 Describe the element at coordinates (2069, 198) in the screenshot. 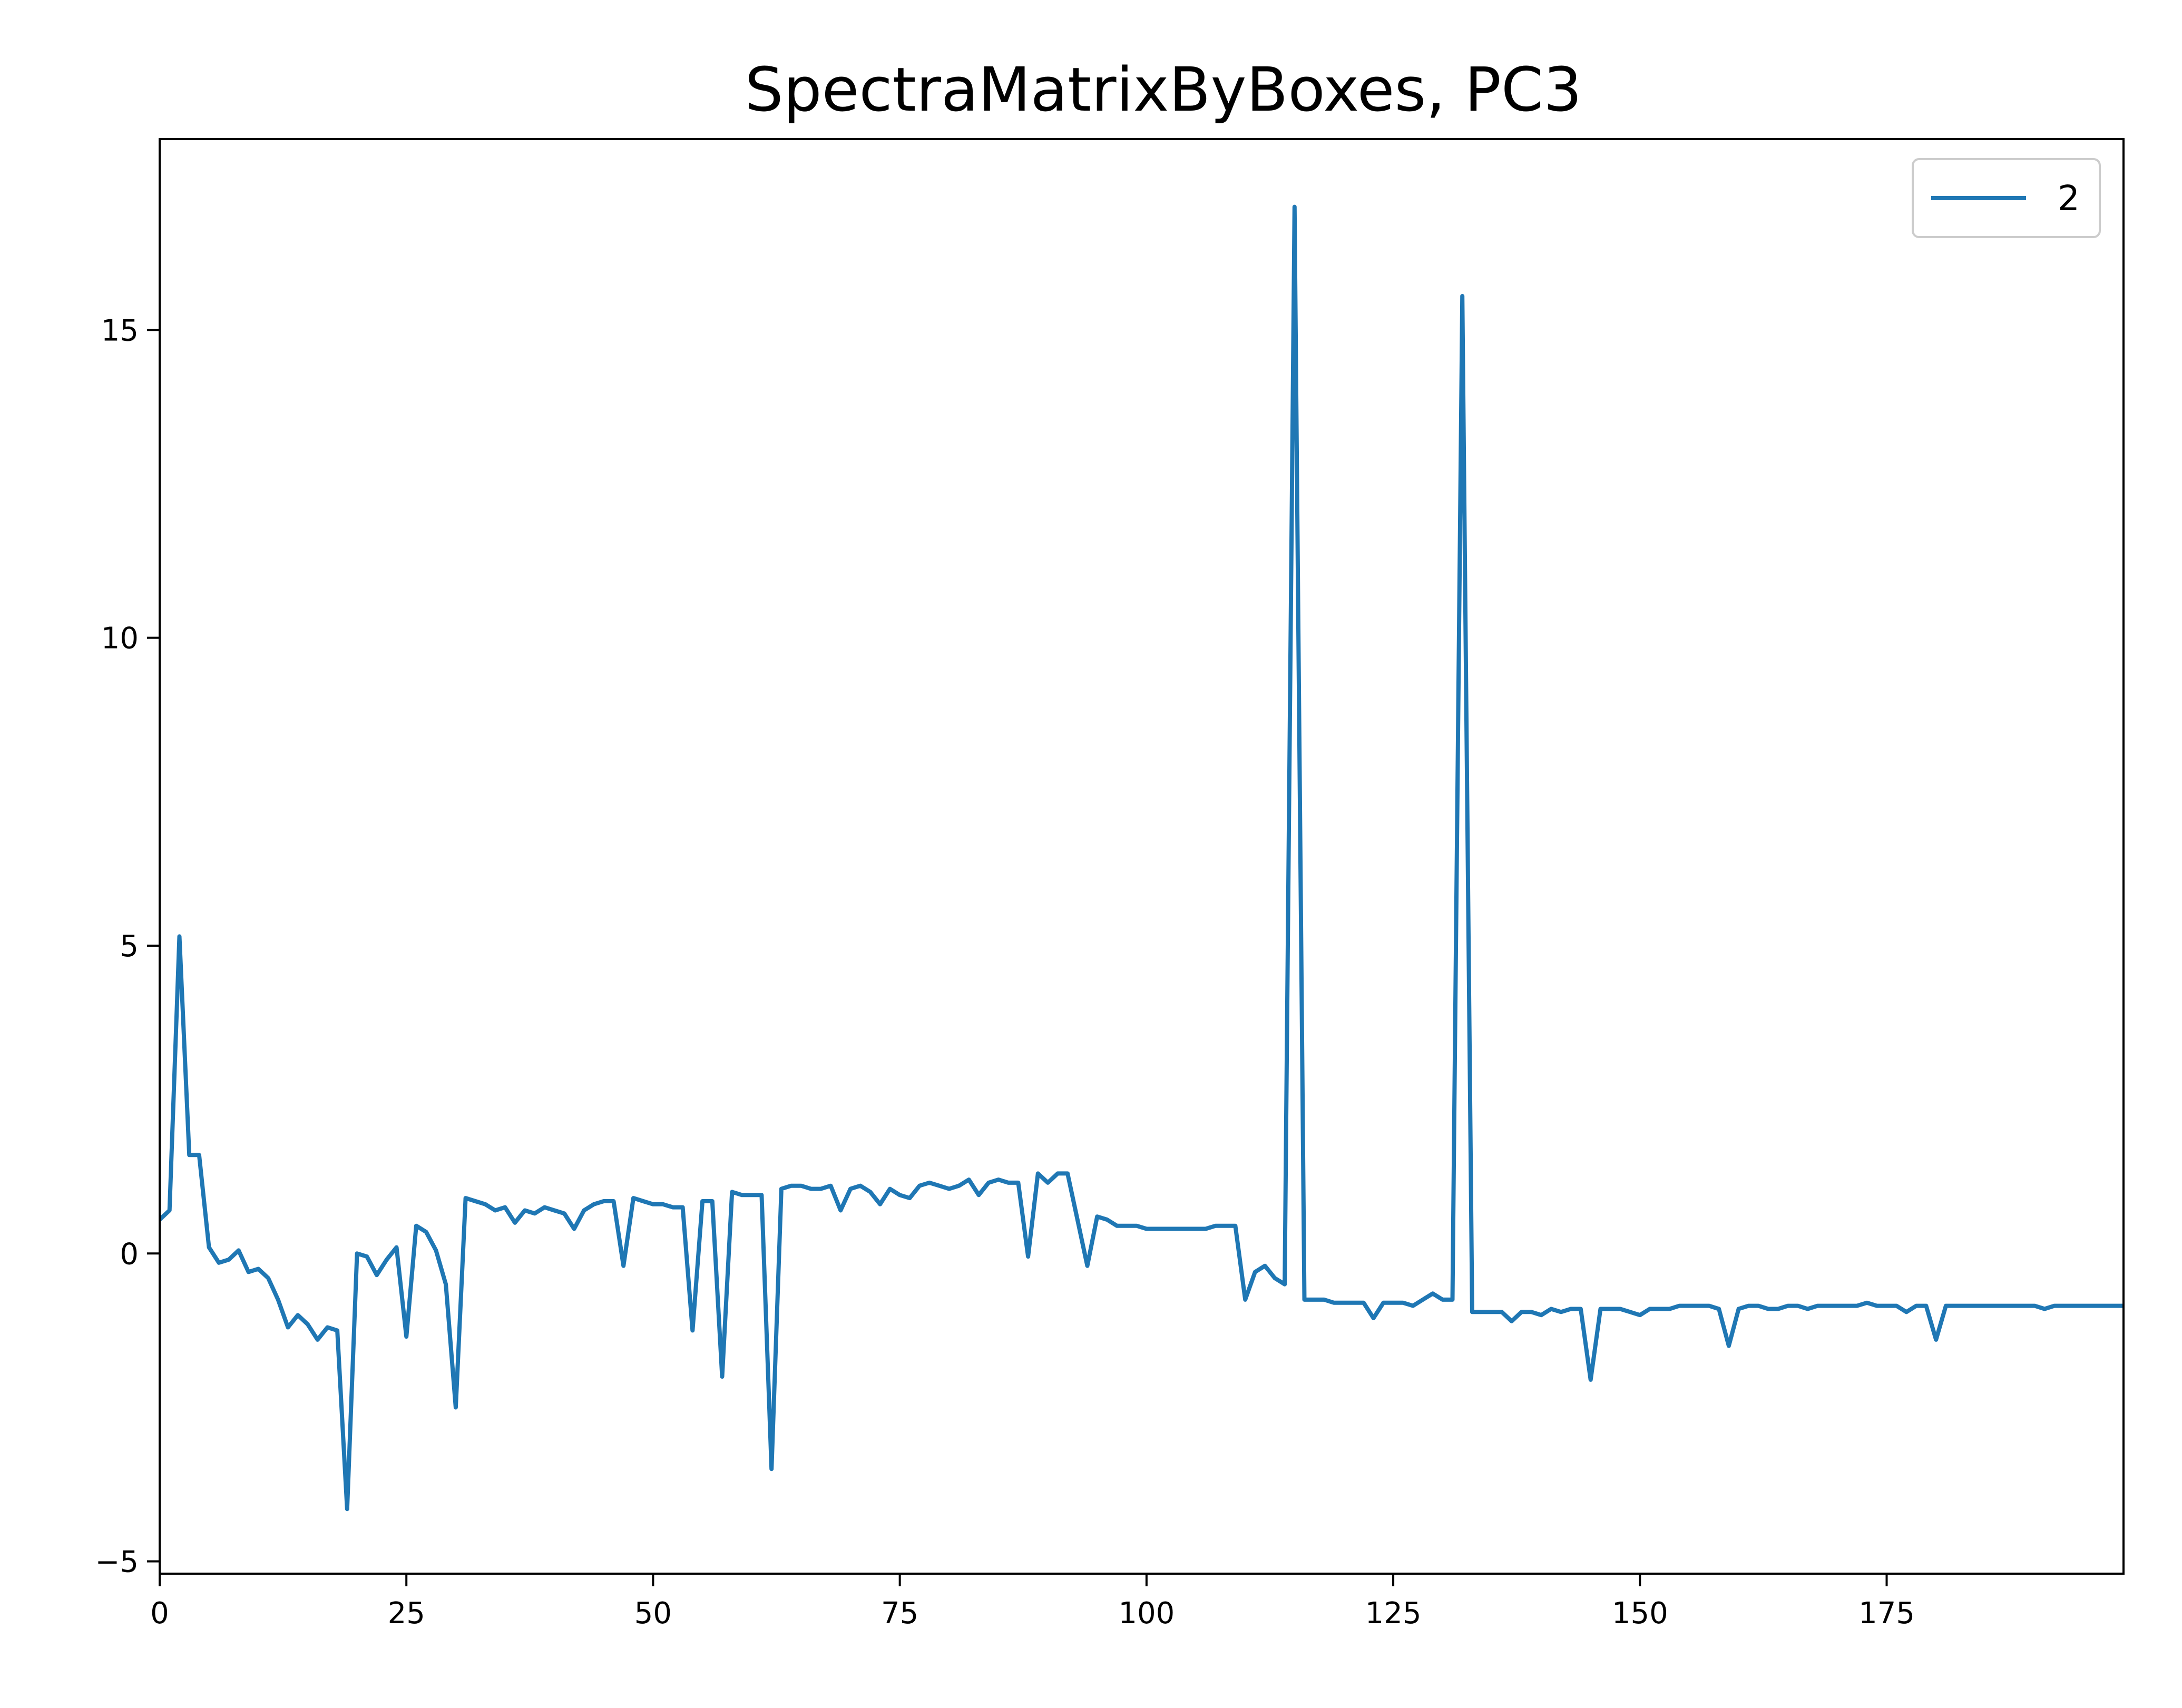

I see `legend-label: 2` at that location.